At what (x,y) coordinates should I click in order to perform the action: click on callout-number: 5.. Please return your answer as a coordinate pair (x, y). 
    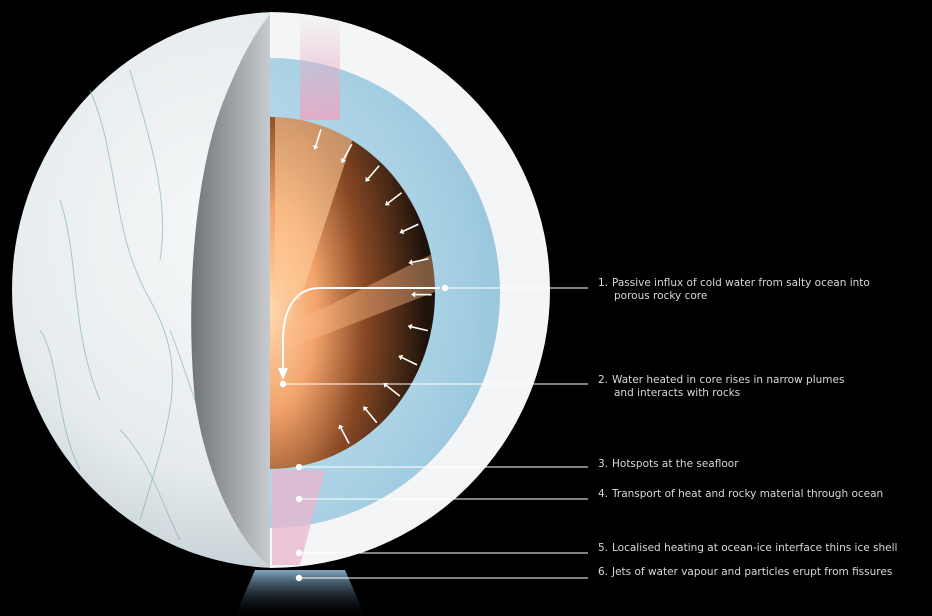
    Looking at the image, I should click on (603, 548).